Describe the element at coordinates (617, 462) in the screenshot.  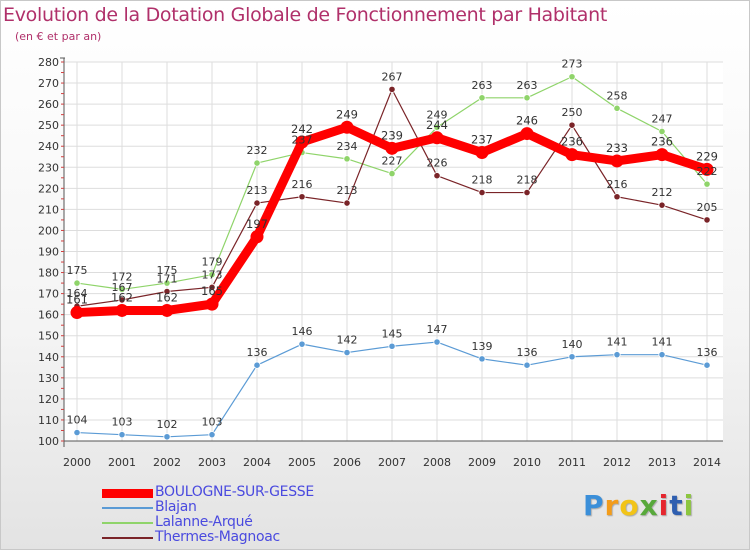
I see `x-tick-label: 2012` at that location.